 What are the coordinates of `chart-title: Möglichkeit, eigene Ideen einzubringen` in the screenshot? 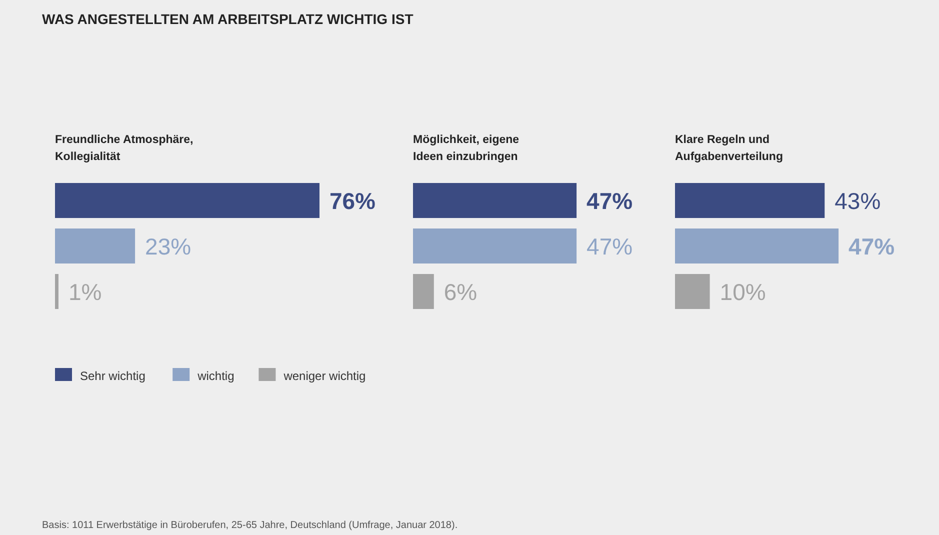 It's located at (466, 148).